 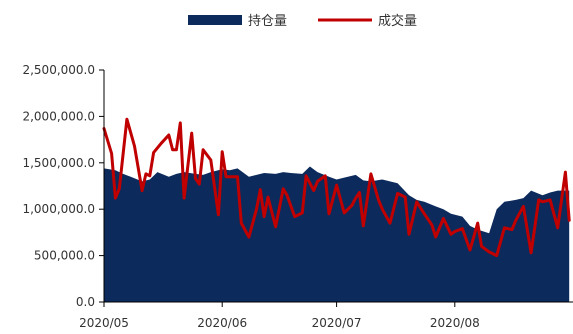 What do you see at coordinates (104, 323) in the screenshot?
I see `x-tick-label: 2020/05` at bounding box center [104, 323].